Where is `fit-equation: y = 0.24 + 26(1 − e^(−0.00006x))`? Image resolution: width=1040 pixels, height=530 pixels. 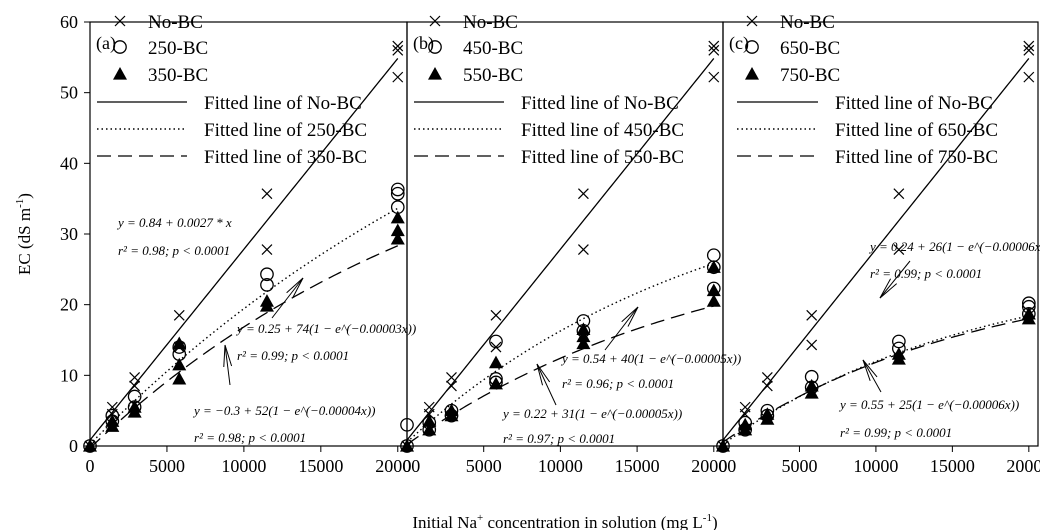 fit-equation: y = 0.24 + 26(1 − e^(−0.00006x)) is located at coordinates (954, 246).